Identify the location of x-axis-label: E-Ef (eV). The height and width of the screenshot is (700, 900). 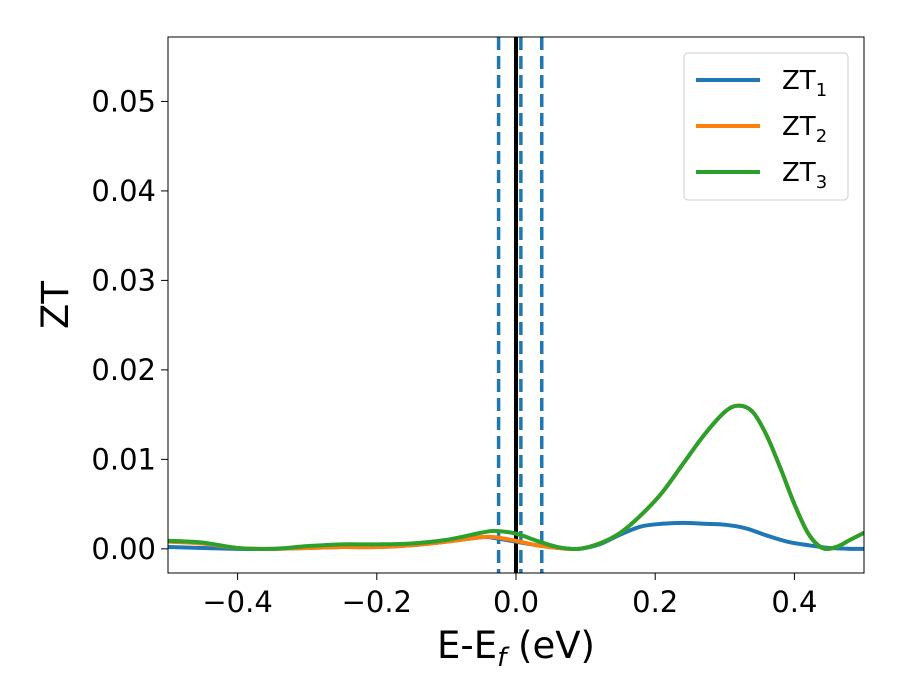
(516, 648).